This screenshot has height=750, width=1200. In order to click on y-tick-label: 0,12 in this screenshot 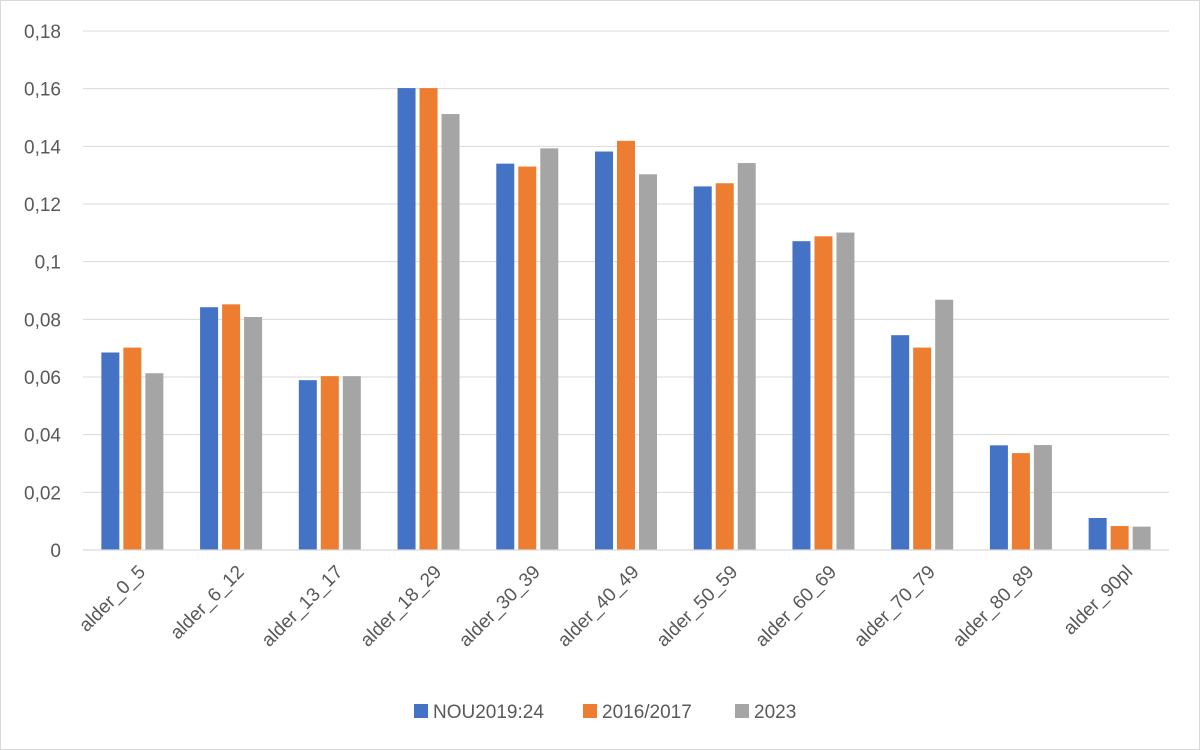, I will do `click(42, 205)`.